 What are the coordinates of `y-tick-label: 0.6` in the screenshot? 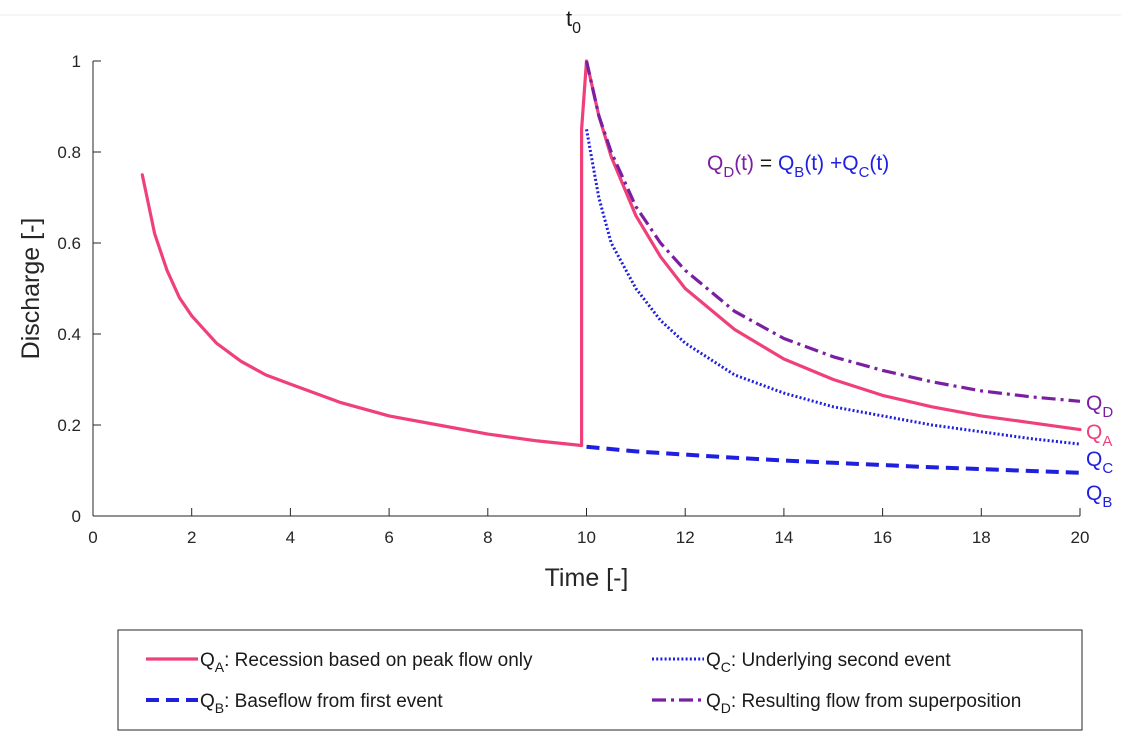 It's located at (69, 243).